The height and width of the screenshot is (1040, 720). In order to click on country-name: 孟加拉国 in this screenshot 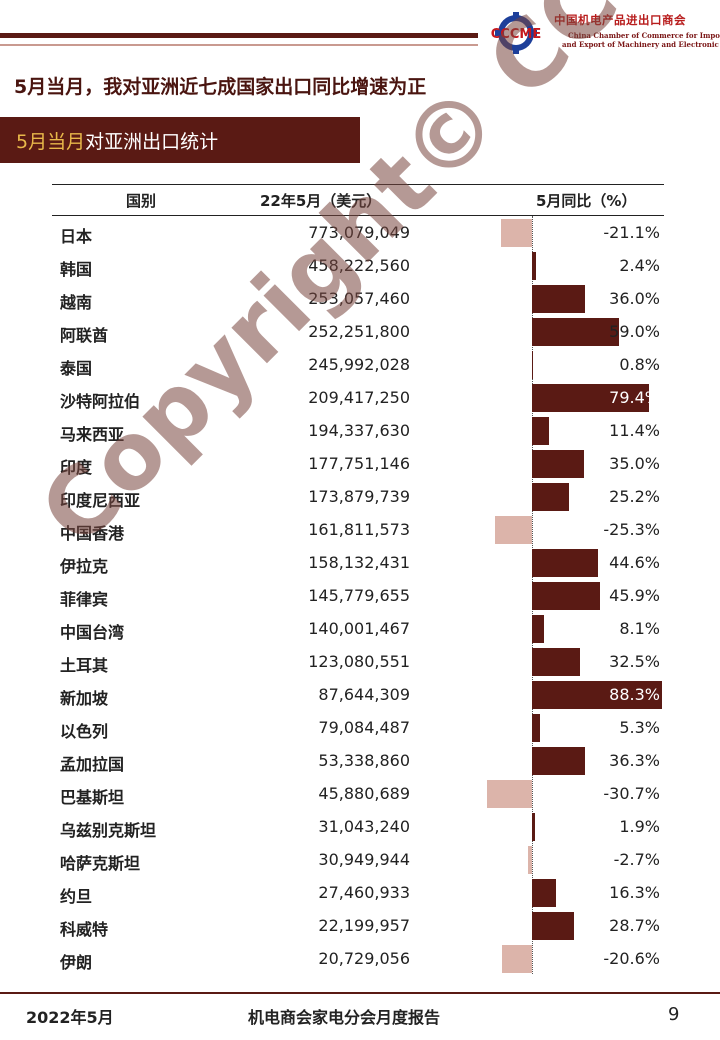, I will do `click(92, 764)`.